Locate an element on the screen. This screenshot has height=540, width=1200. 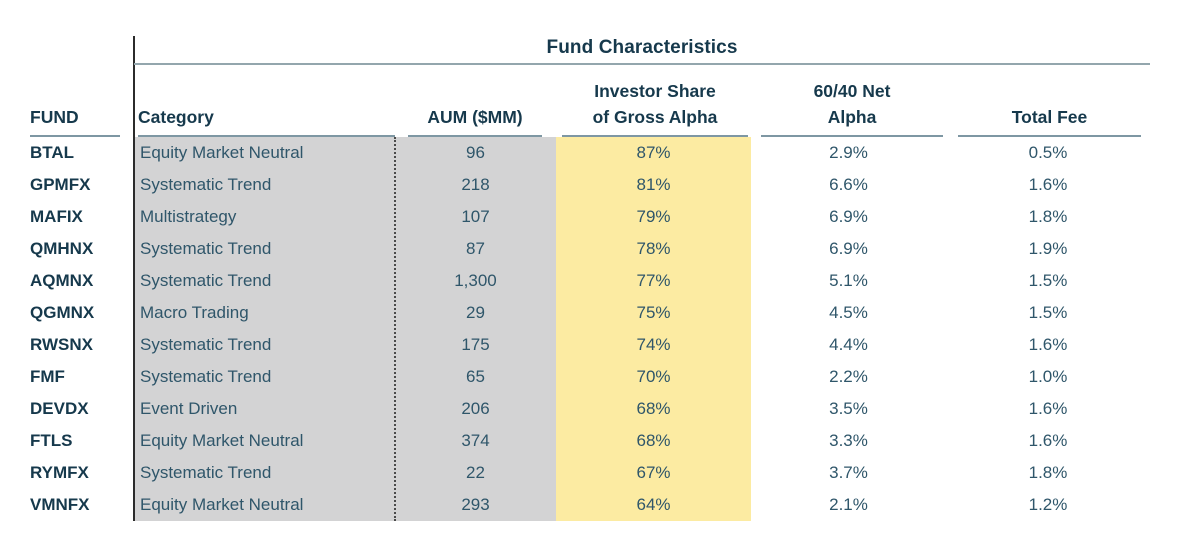
table-row: GPMFX Systematic Trend 218 81% 6.6% 1.6% is located at coordinates (590, 185).